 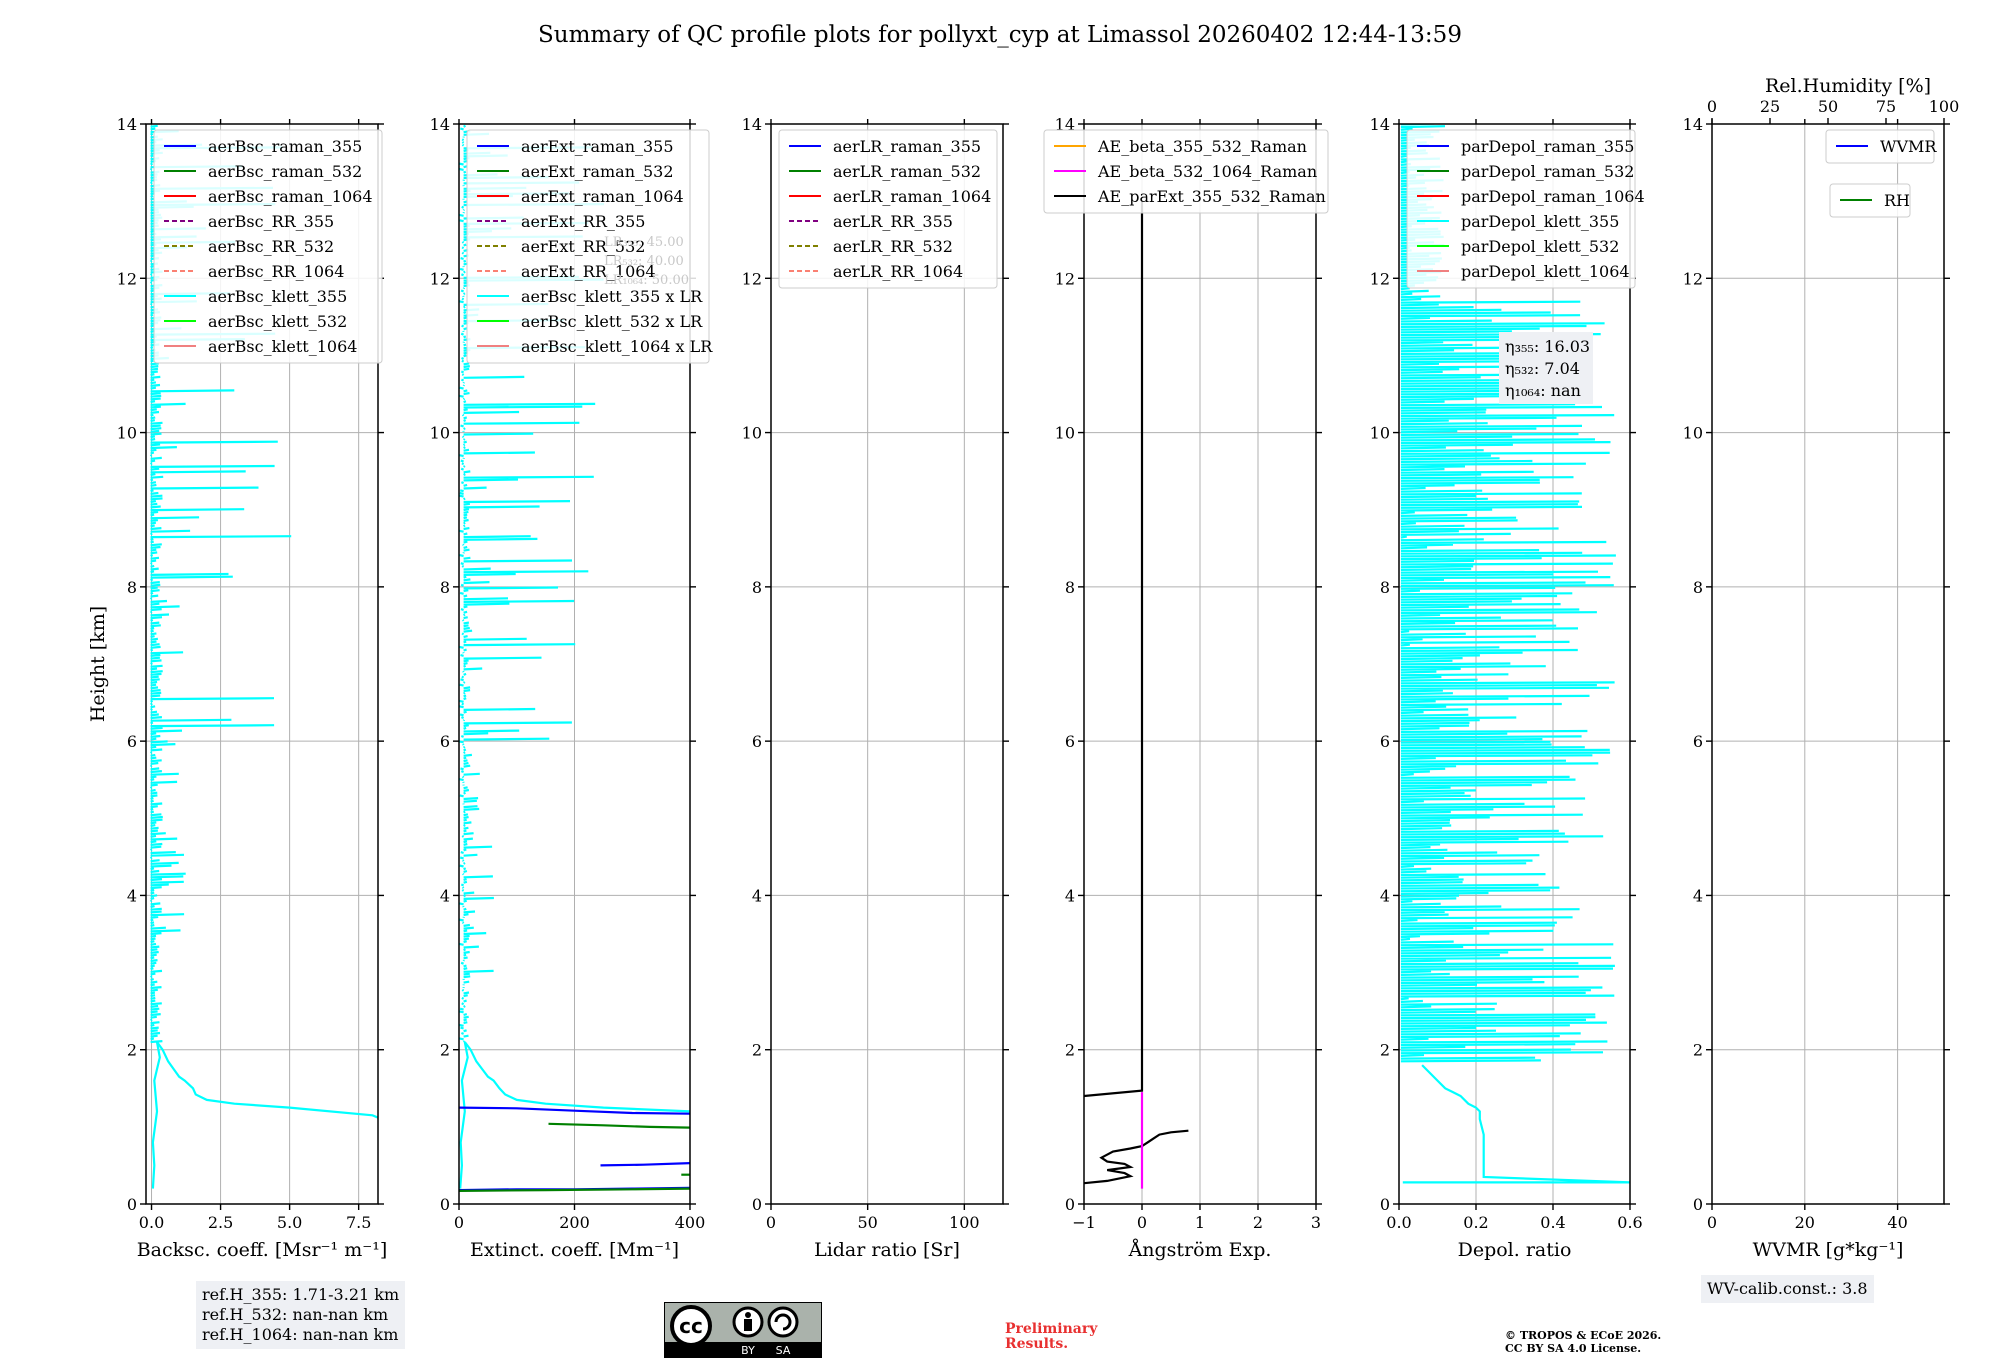 What do you see at coordinates (1545, 271) in the screenshot?
I see `legend-label: parDepol_klett_1064` at bounding box center [1545, 271].